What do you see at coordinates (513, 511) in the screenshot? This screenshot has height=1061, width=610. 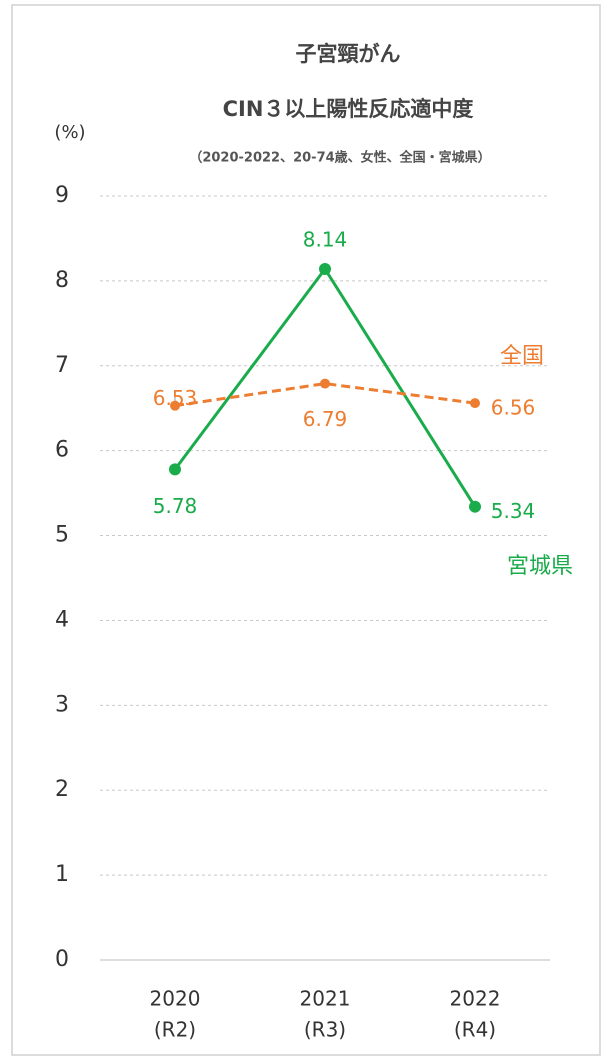 I see `data-label: 5.34` at bounding box center [513, 511].